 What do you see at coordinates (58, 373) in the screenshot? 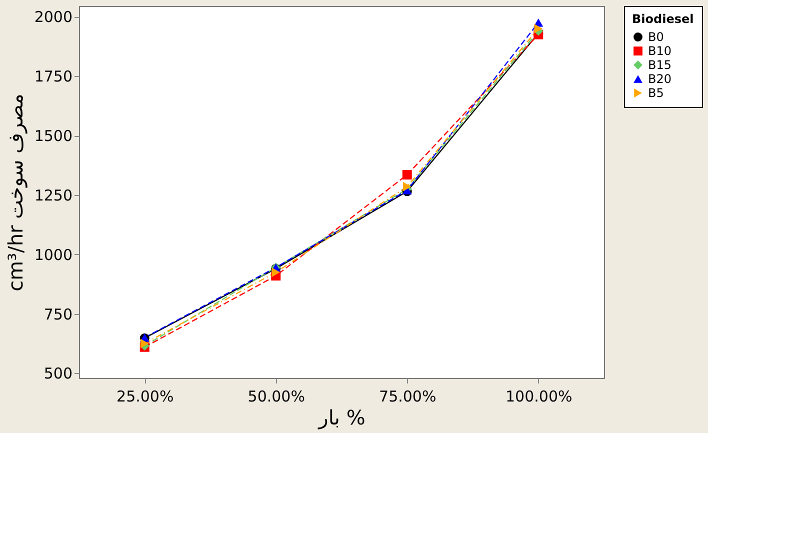
I see `y-tick-label: 500` at bounding box center [58, 373].